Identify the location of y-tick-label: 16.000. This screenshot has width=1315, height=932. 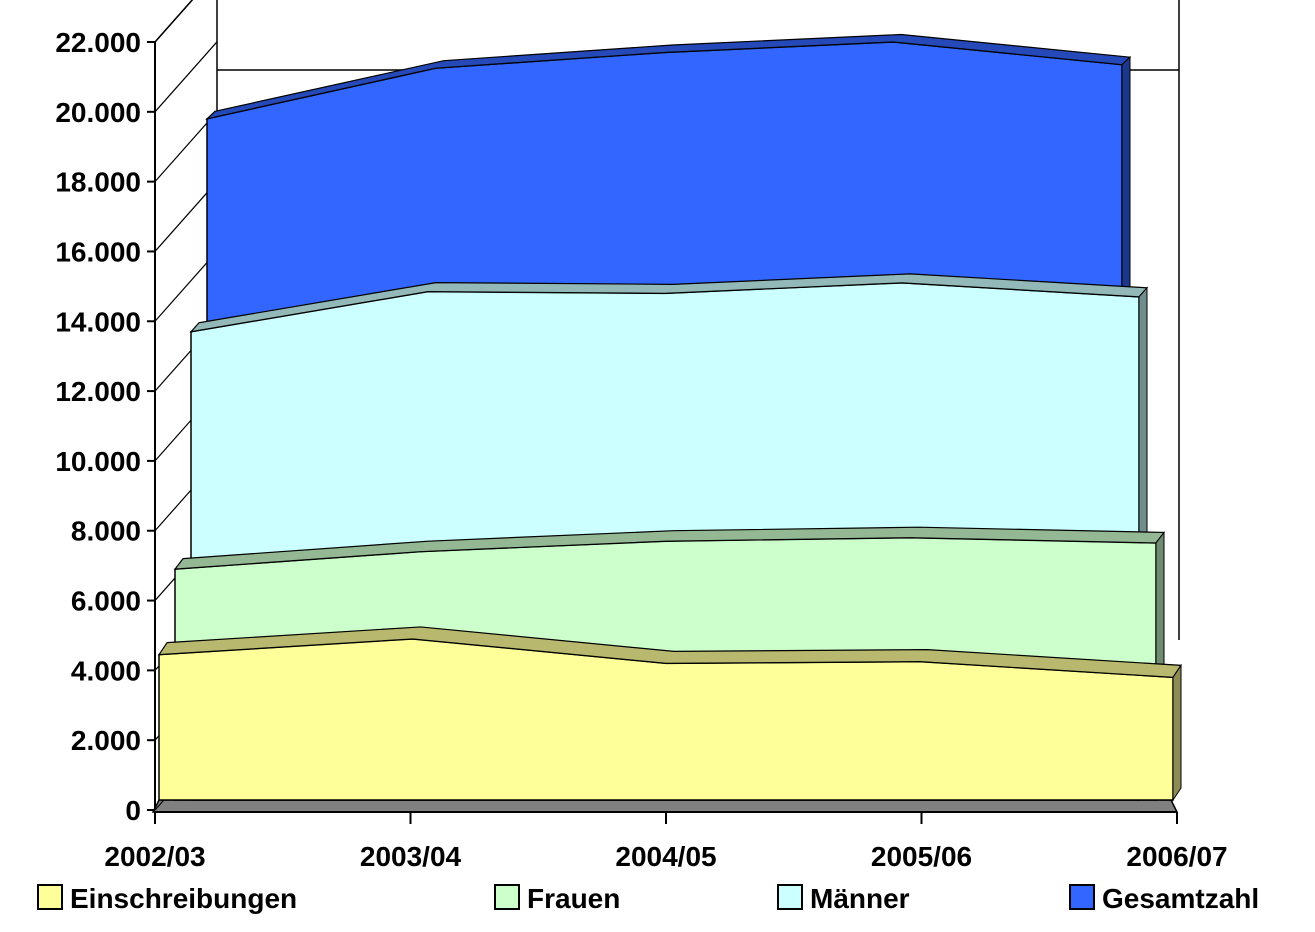
(98, 251).